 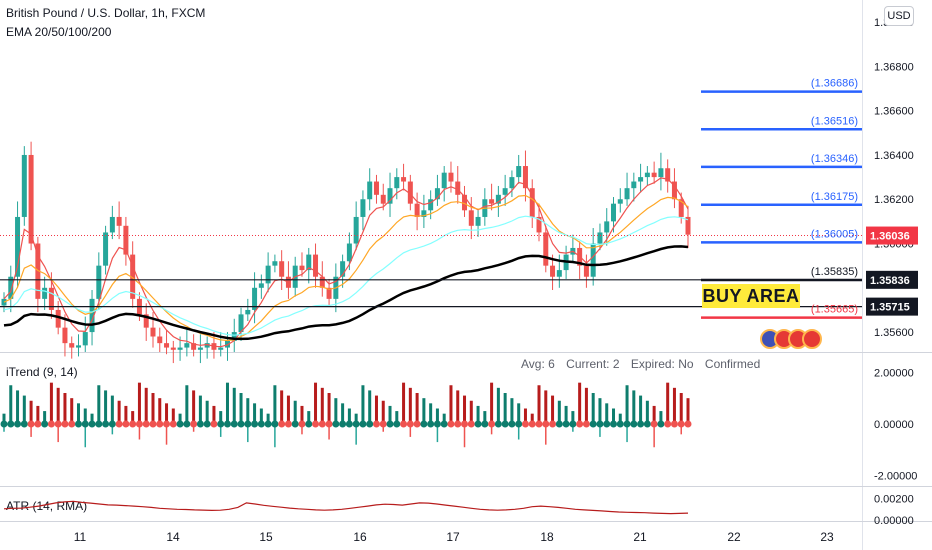 What do you see at coordinates (894, 67) in the screenshot?
I see `y-tick-label: 1.36800` at bounding box center [894, 67].